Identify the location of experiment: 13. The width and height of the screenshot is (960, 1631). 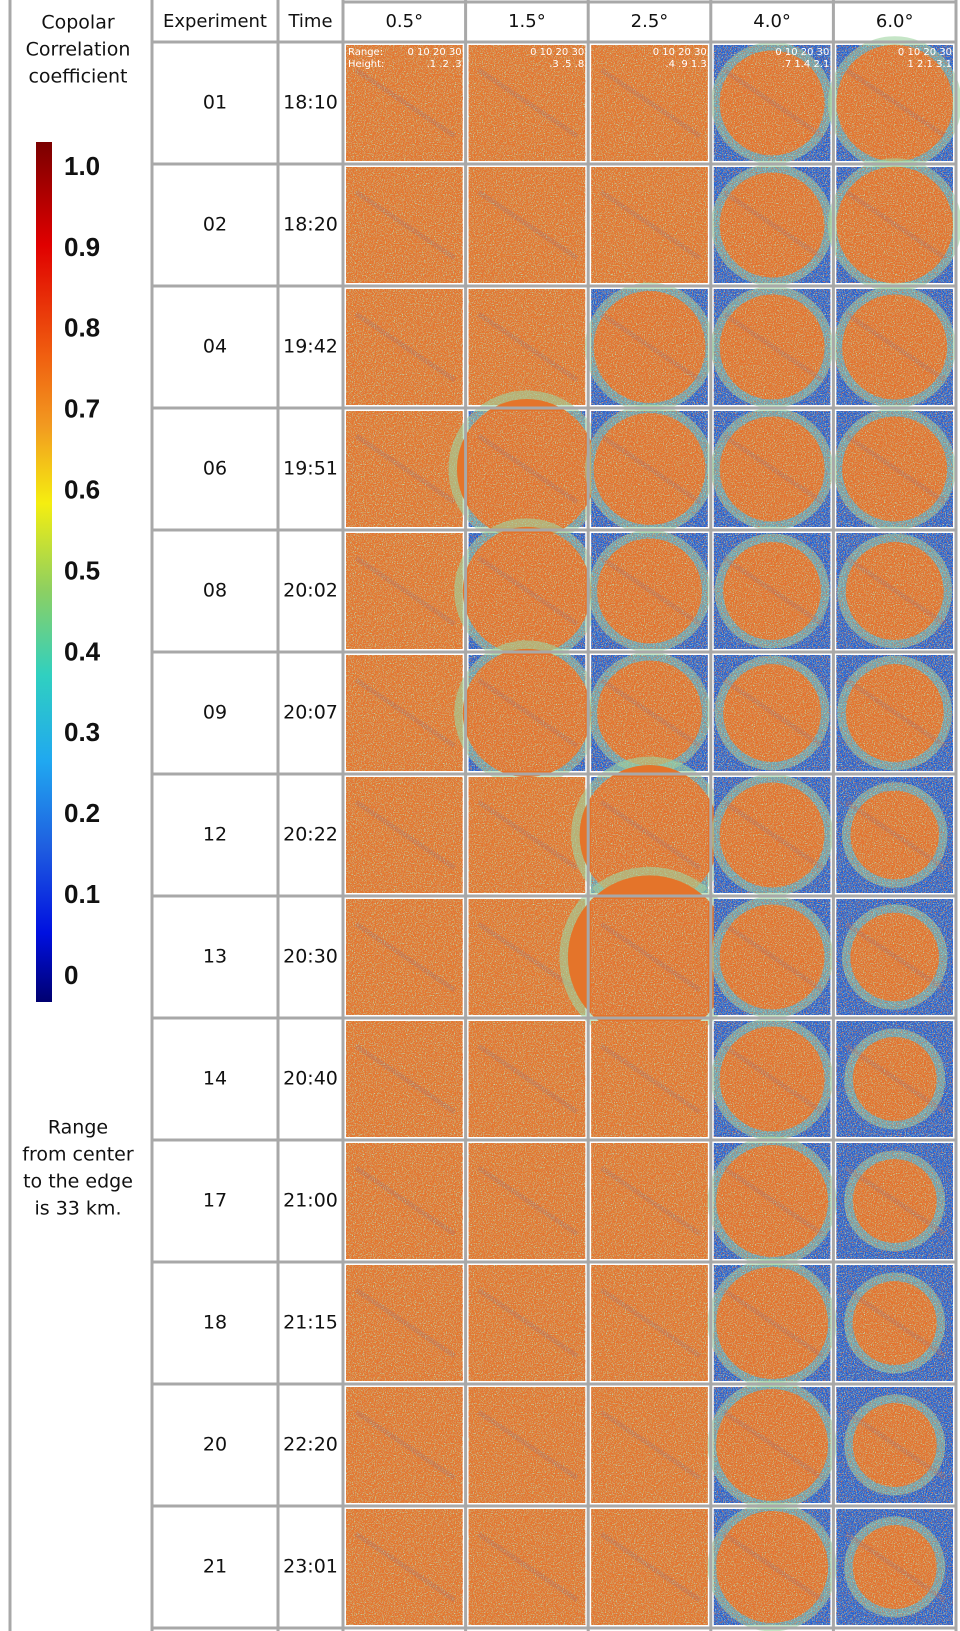
(215, 957).